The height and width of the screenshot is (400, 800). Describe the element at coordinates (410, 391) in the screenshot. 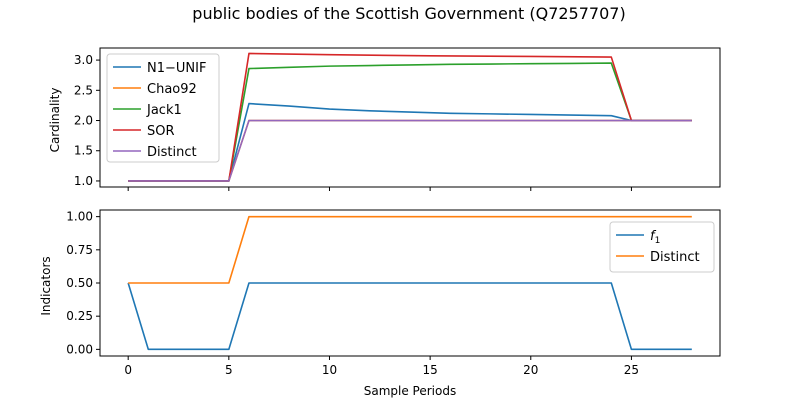

I see `x-axis-label-sample-periods: Sample Periods` at that location.